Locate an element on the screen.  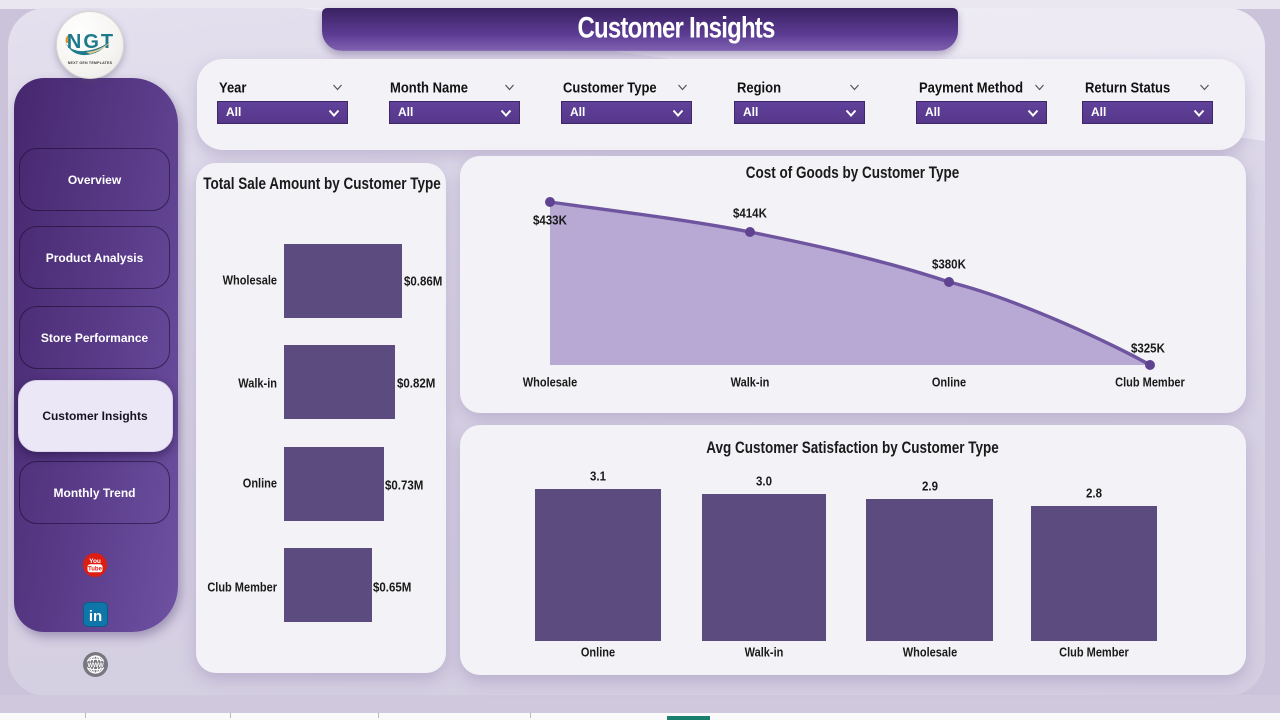
svg-text: NEXT GEN TEMPLATES is located at coordinates (90, 63).